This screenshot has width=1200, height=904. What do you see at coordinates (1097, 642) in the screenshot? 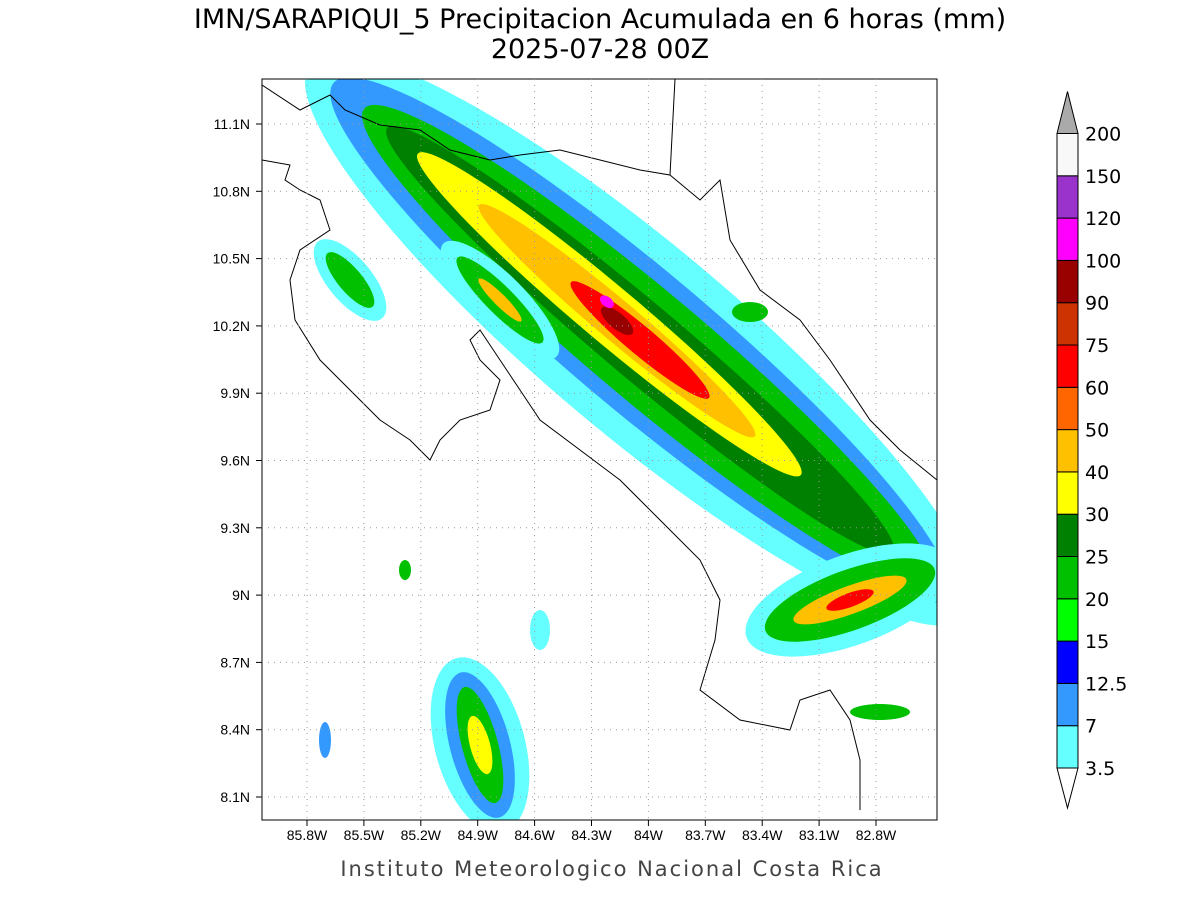
I see `colorbar-label: 15` at bounding box center [1097, 642].